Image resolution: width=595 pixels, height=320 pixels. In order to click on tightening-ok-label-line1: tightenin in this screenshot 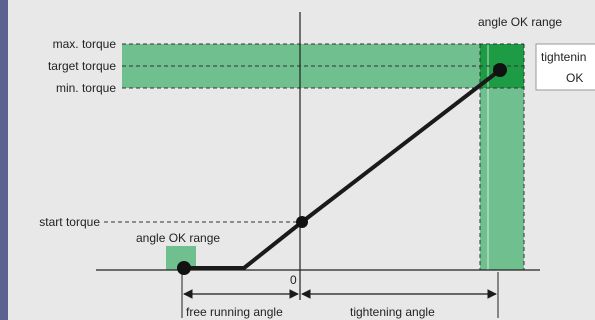, I will do `click(563, 57)`.